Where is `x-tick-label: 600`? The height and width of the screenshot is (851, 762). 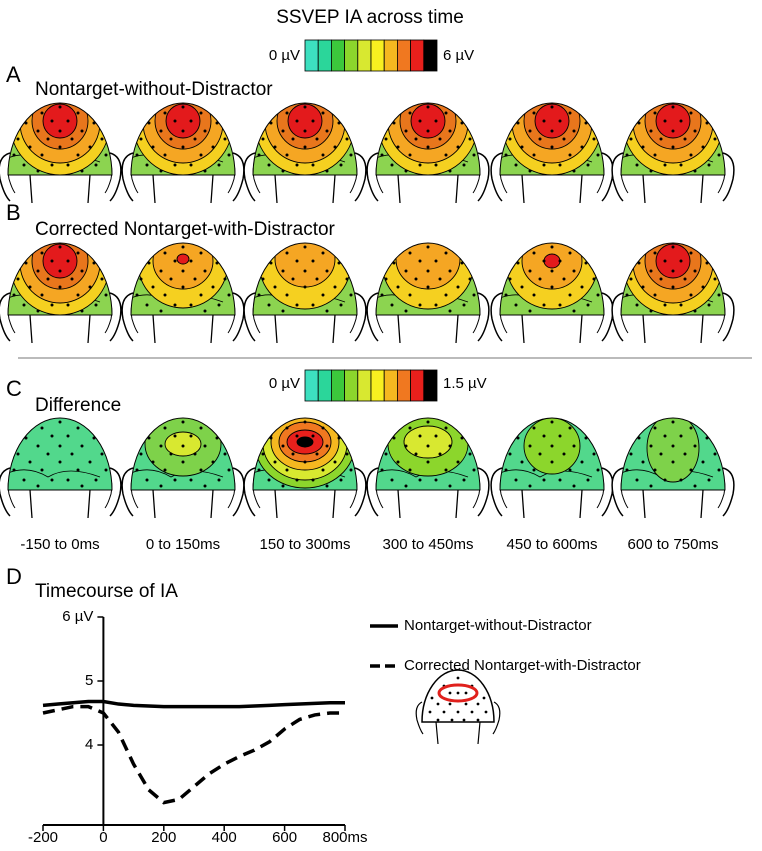 x-tick-label: 600 is located at coordinates (284, 837).